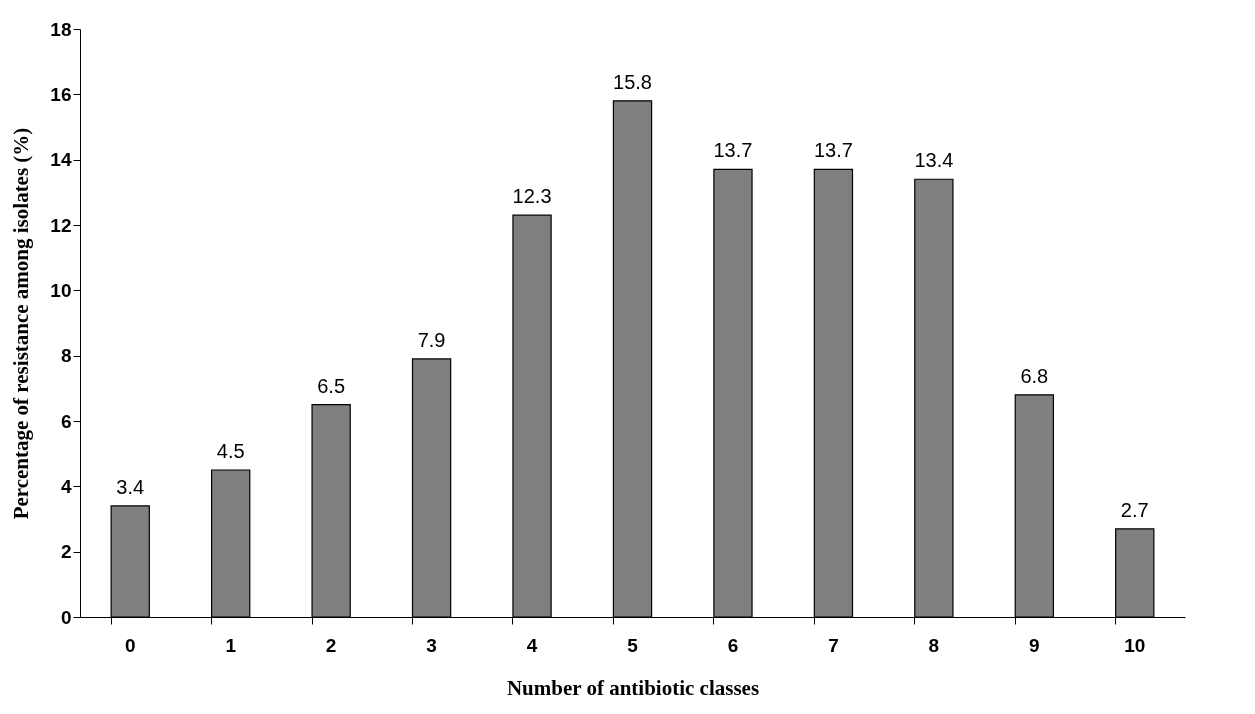  I want to click on y-tick-label: 6, so click(66, 421).